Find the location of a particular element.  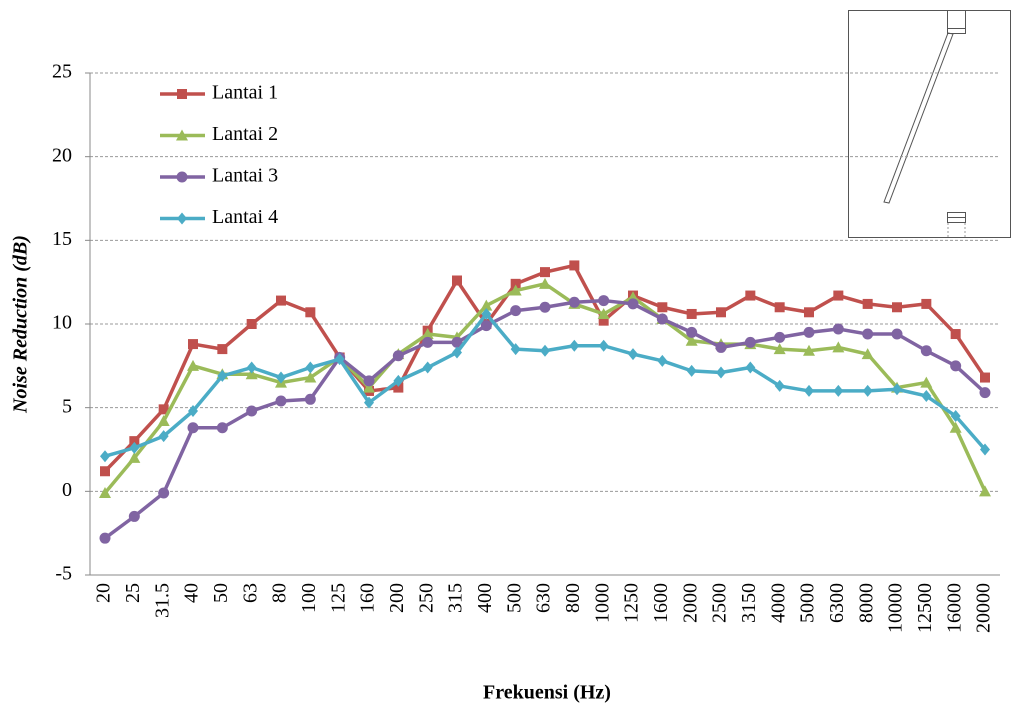

y-tick-label: -5 is located at coordinates (63, 574).